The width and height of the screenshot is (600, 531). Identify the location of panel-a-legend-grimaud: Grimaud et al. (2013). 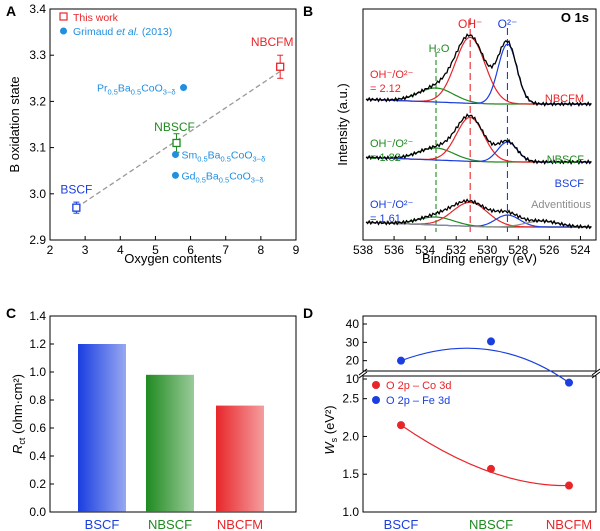
(122, 32).